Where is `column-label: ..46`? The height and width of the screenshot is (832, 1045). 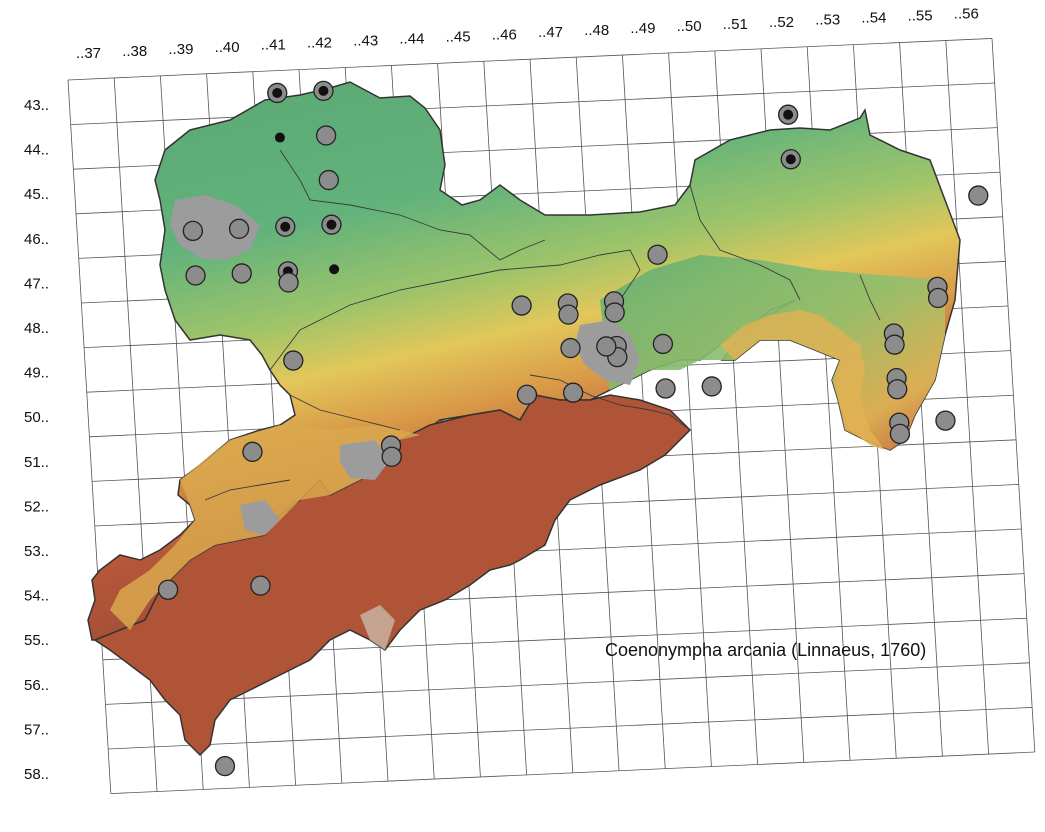
column-label: ..46 is located at coordinates (504, 34).